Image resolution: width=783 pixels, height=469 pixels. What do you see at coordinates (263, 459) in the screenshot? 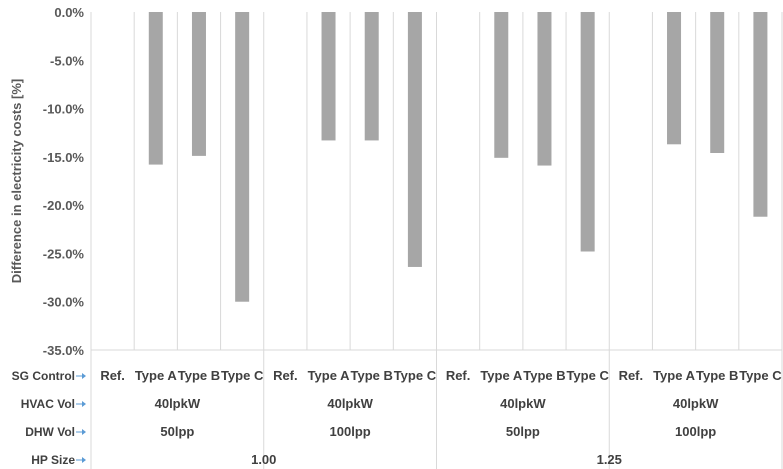
I see `category-label: 1.00` at bounding box center [263, 459].